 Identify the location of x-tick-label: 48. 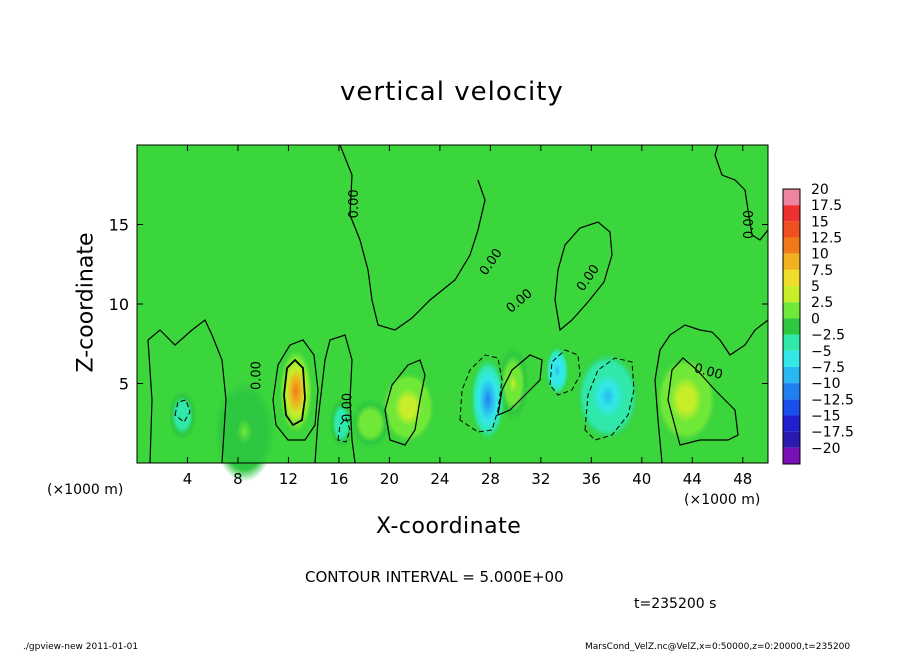
(742, 479).